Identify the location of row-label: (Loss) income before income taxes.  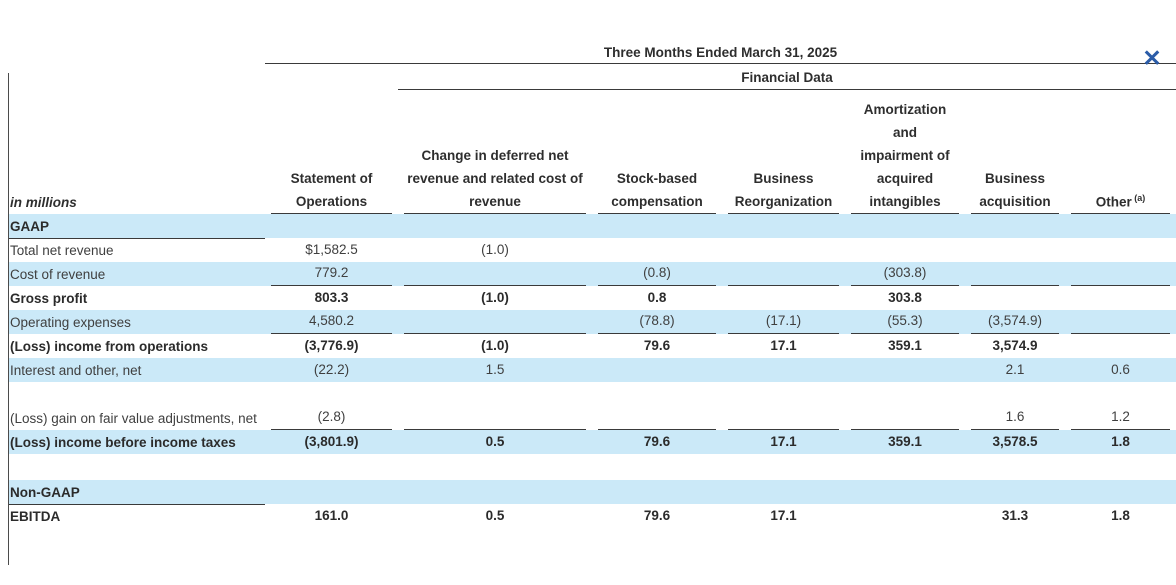
(123, 442).